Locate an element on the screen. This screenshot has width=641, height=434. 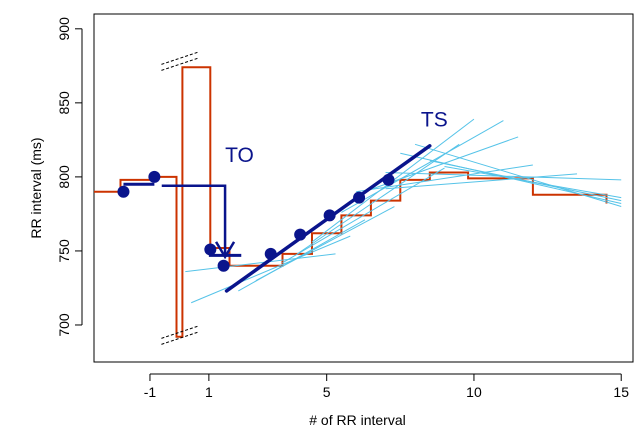
dots-layer is located at coordinates (256, 221).